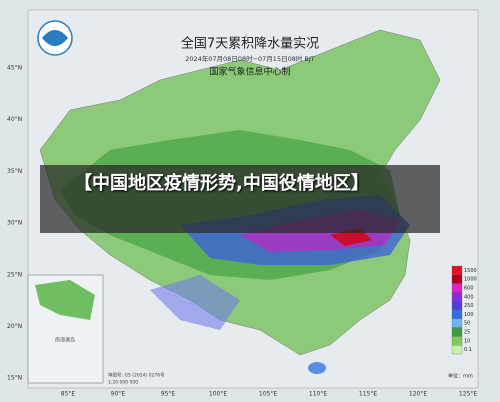 This screenshot has width=500, height=402. I want to click on rain-zone, so click(195, 302).